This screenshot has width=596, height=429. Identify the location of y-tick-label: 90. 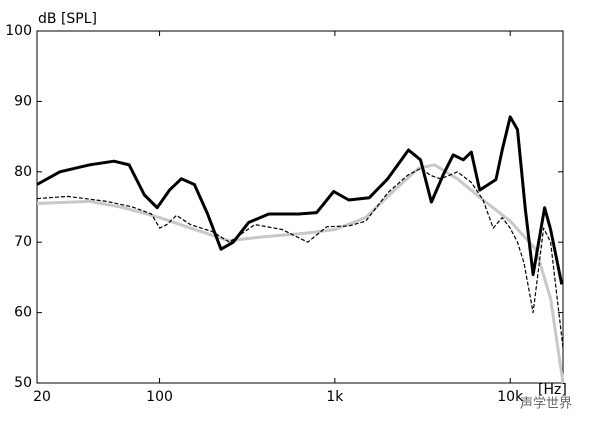
(23, 101).